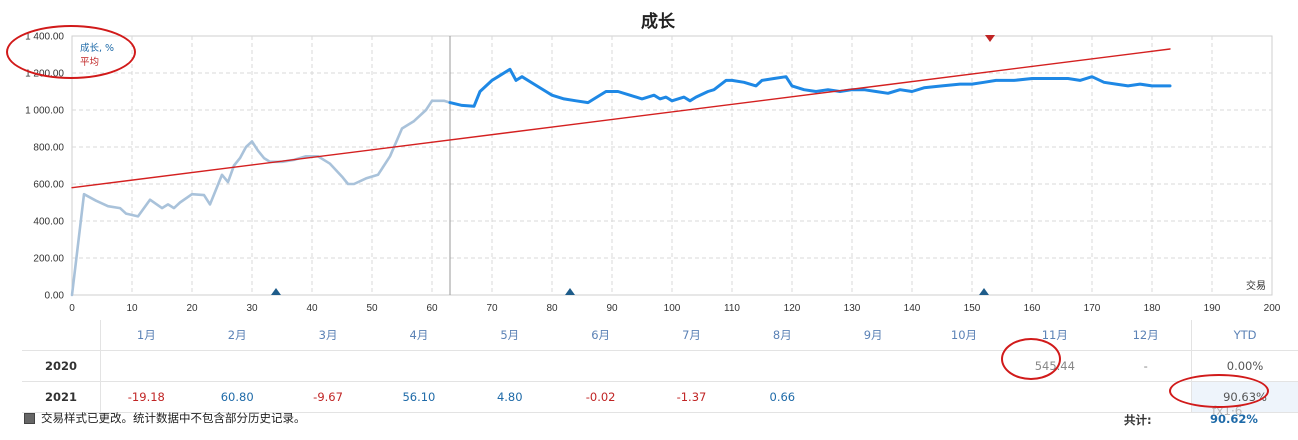  I want to click on x-tick-label: 140, so click(912, 308).